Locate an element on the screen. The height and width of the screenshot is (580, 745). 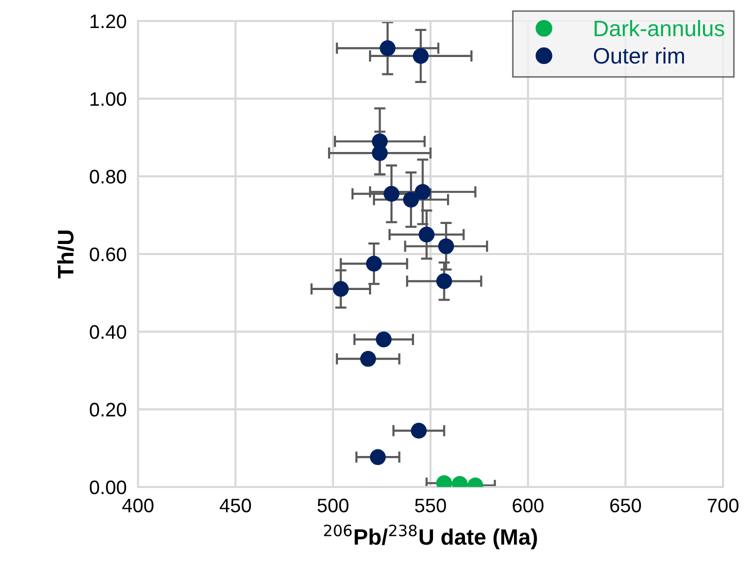
x-tick-label: 550 is located at coordinates (430, 505).